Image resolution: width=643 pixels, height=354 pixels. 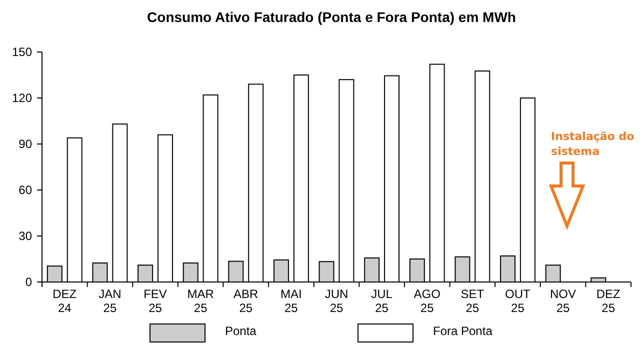 What do you see at coordinates (463, 331) in the screenshot?
I see `legend-label: Fora Ponta` at bounding box center [463, 331].